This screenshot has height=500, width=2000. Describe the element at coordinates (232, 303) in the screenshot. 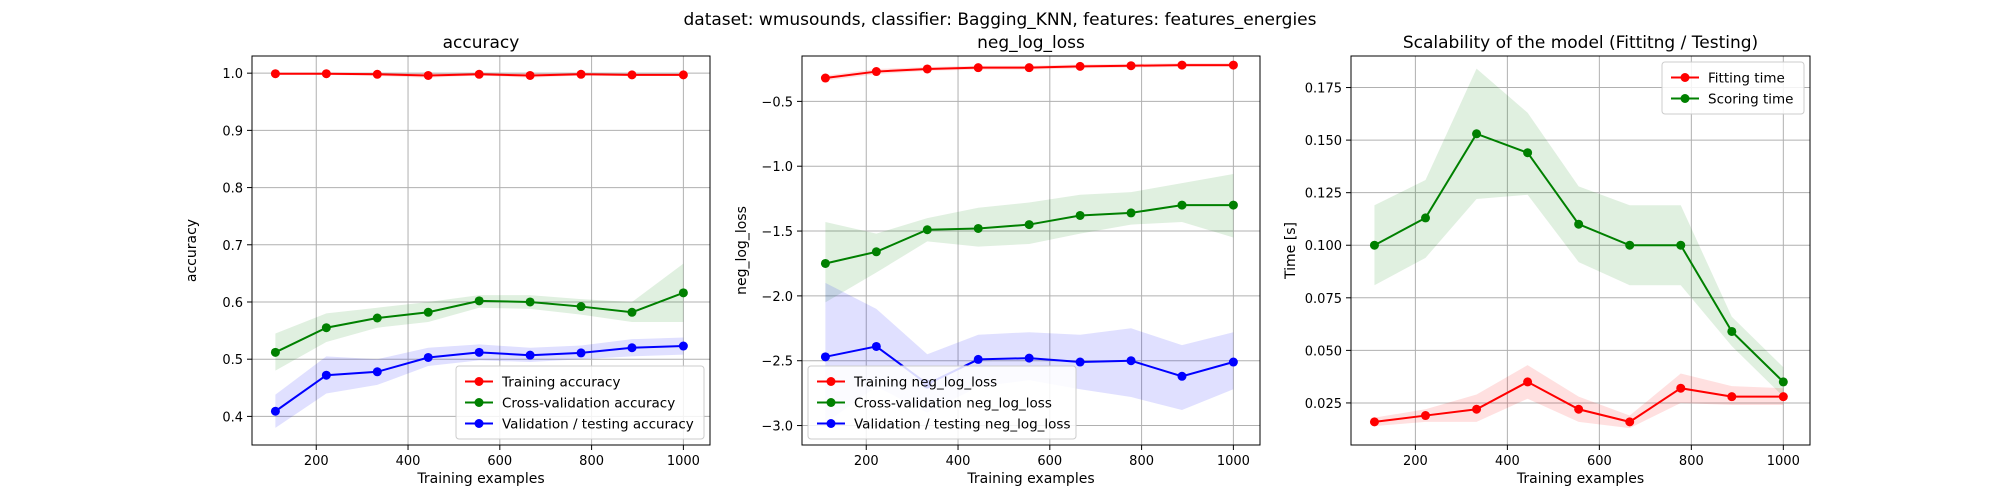

I see `y-tick-label: 0.6` at that location.